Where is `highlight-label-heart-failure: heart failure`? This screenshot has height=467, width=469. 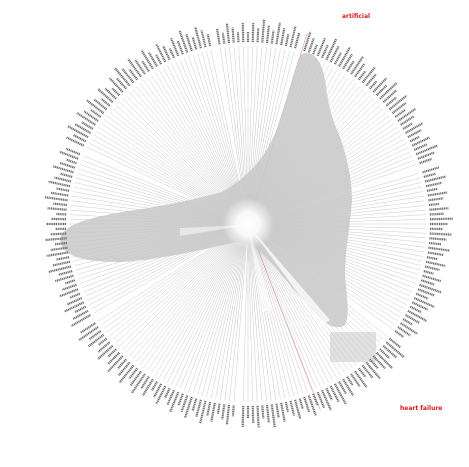
highlight-label-heart-failure: heart failure is located at coordinates (421, 408).